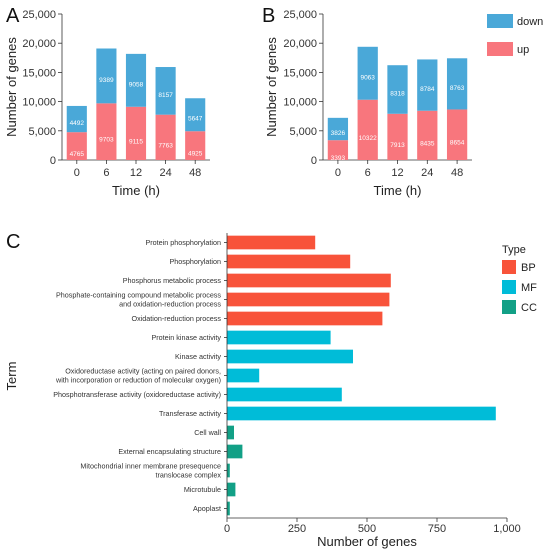 The image size is (547, 550). I want to click on data-label-up-48: 4925, so click(195, 154).